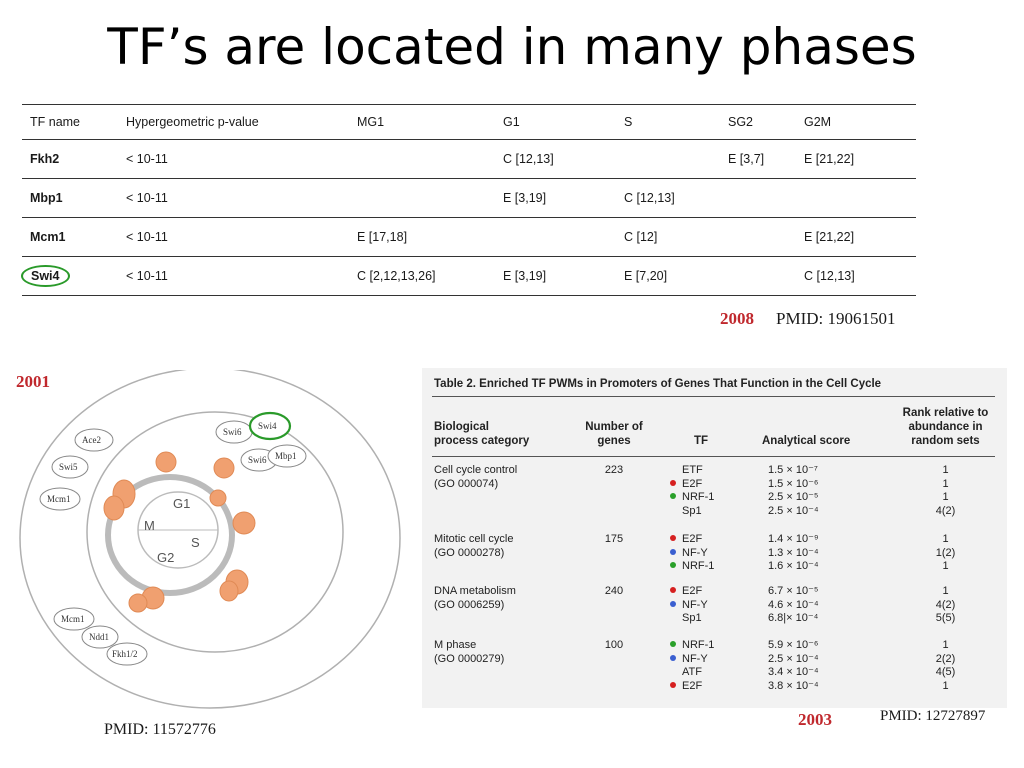  What do you see at coordinates (823, 491) in the screenshot?
I see `score-cell: 1.5 × 10⁻⁷ 1.5 × 10⁻⁶ 2.5 × 10⁻⁵ 2.5 × 10⁻⁴` at bounding box center [823, 491].